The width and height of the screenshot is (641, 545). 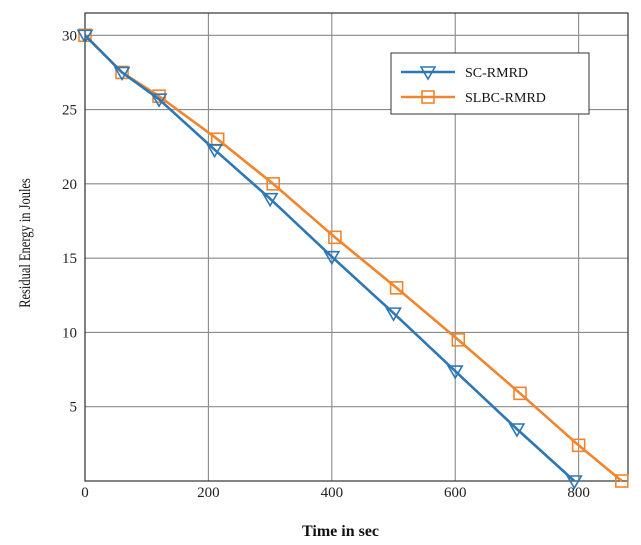 I want to click on y-tick-label: 25, so click(x=69, y=111).